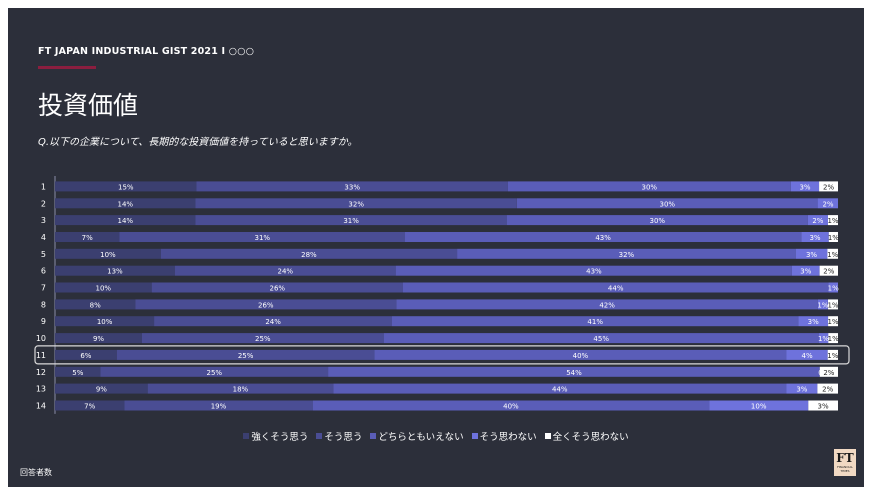  Describe the element at coordinates (43, 220) in the screenshot. I see `category-label: 3` at that location.